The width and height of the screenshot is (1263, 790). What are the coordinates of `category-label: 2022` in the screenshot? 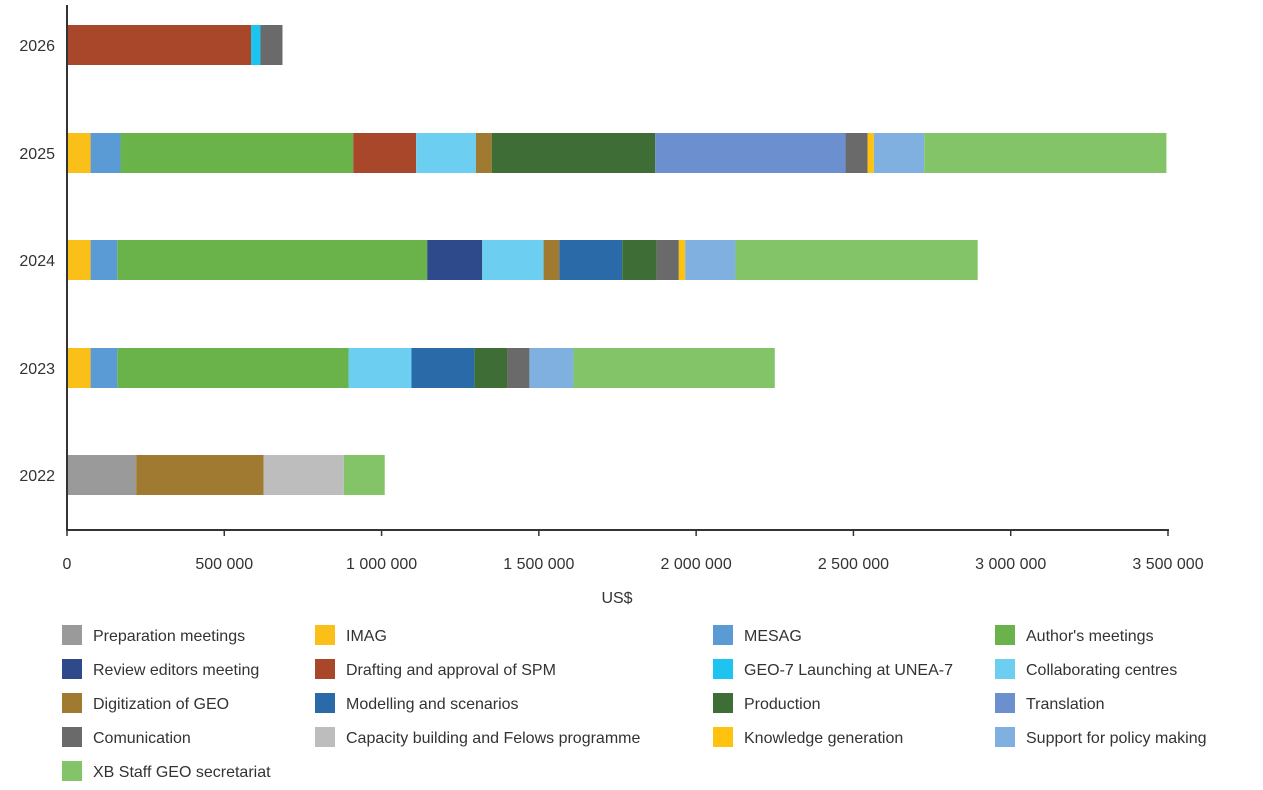 It's located at (37, 476).